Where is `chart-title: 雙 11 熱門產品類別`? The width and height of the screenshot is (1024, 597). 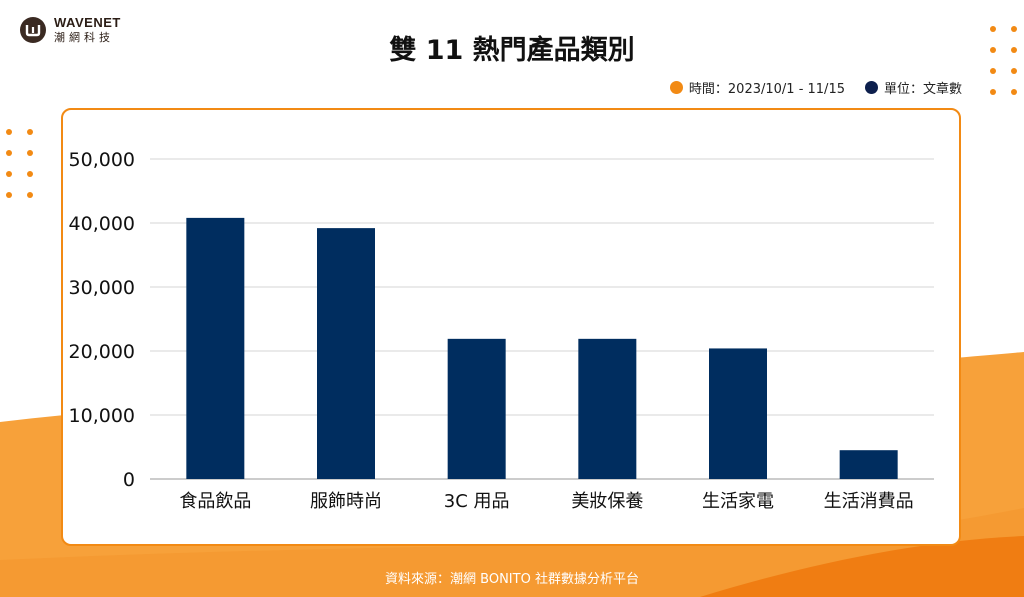
chart-title: 雙 11 熱門產品類別 is located at coordinates (512, 50).